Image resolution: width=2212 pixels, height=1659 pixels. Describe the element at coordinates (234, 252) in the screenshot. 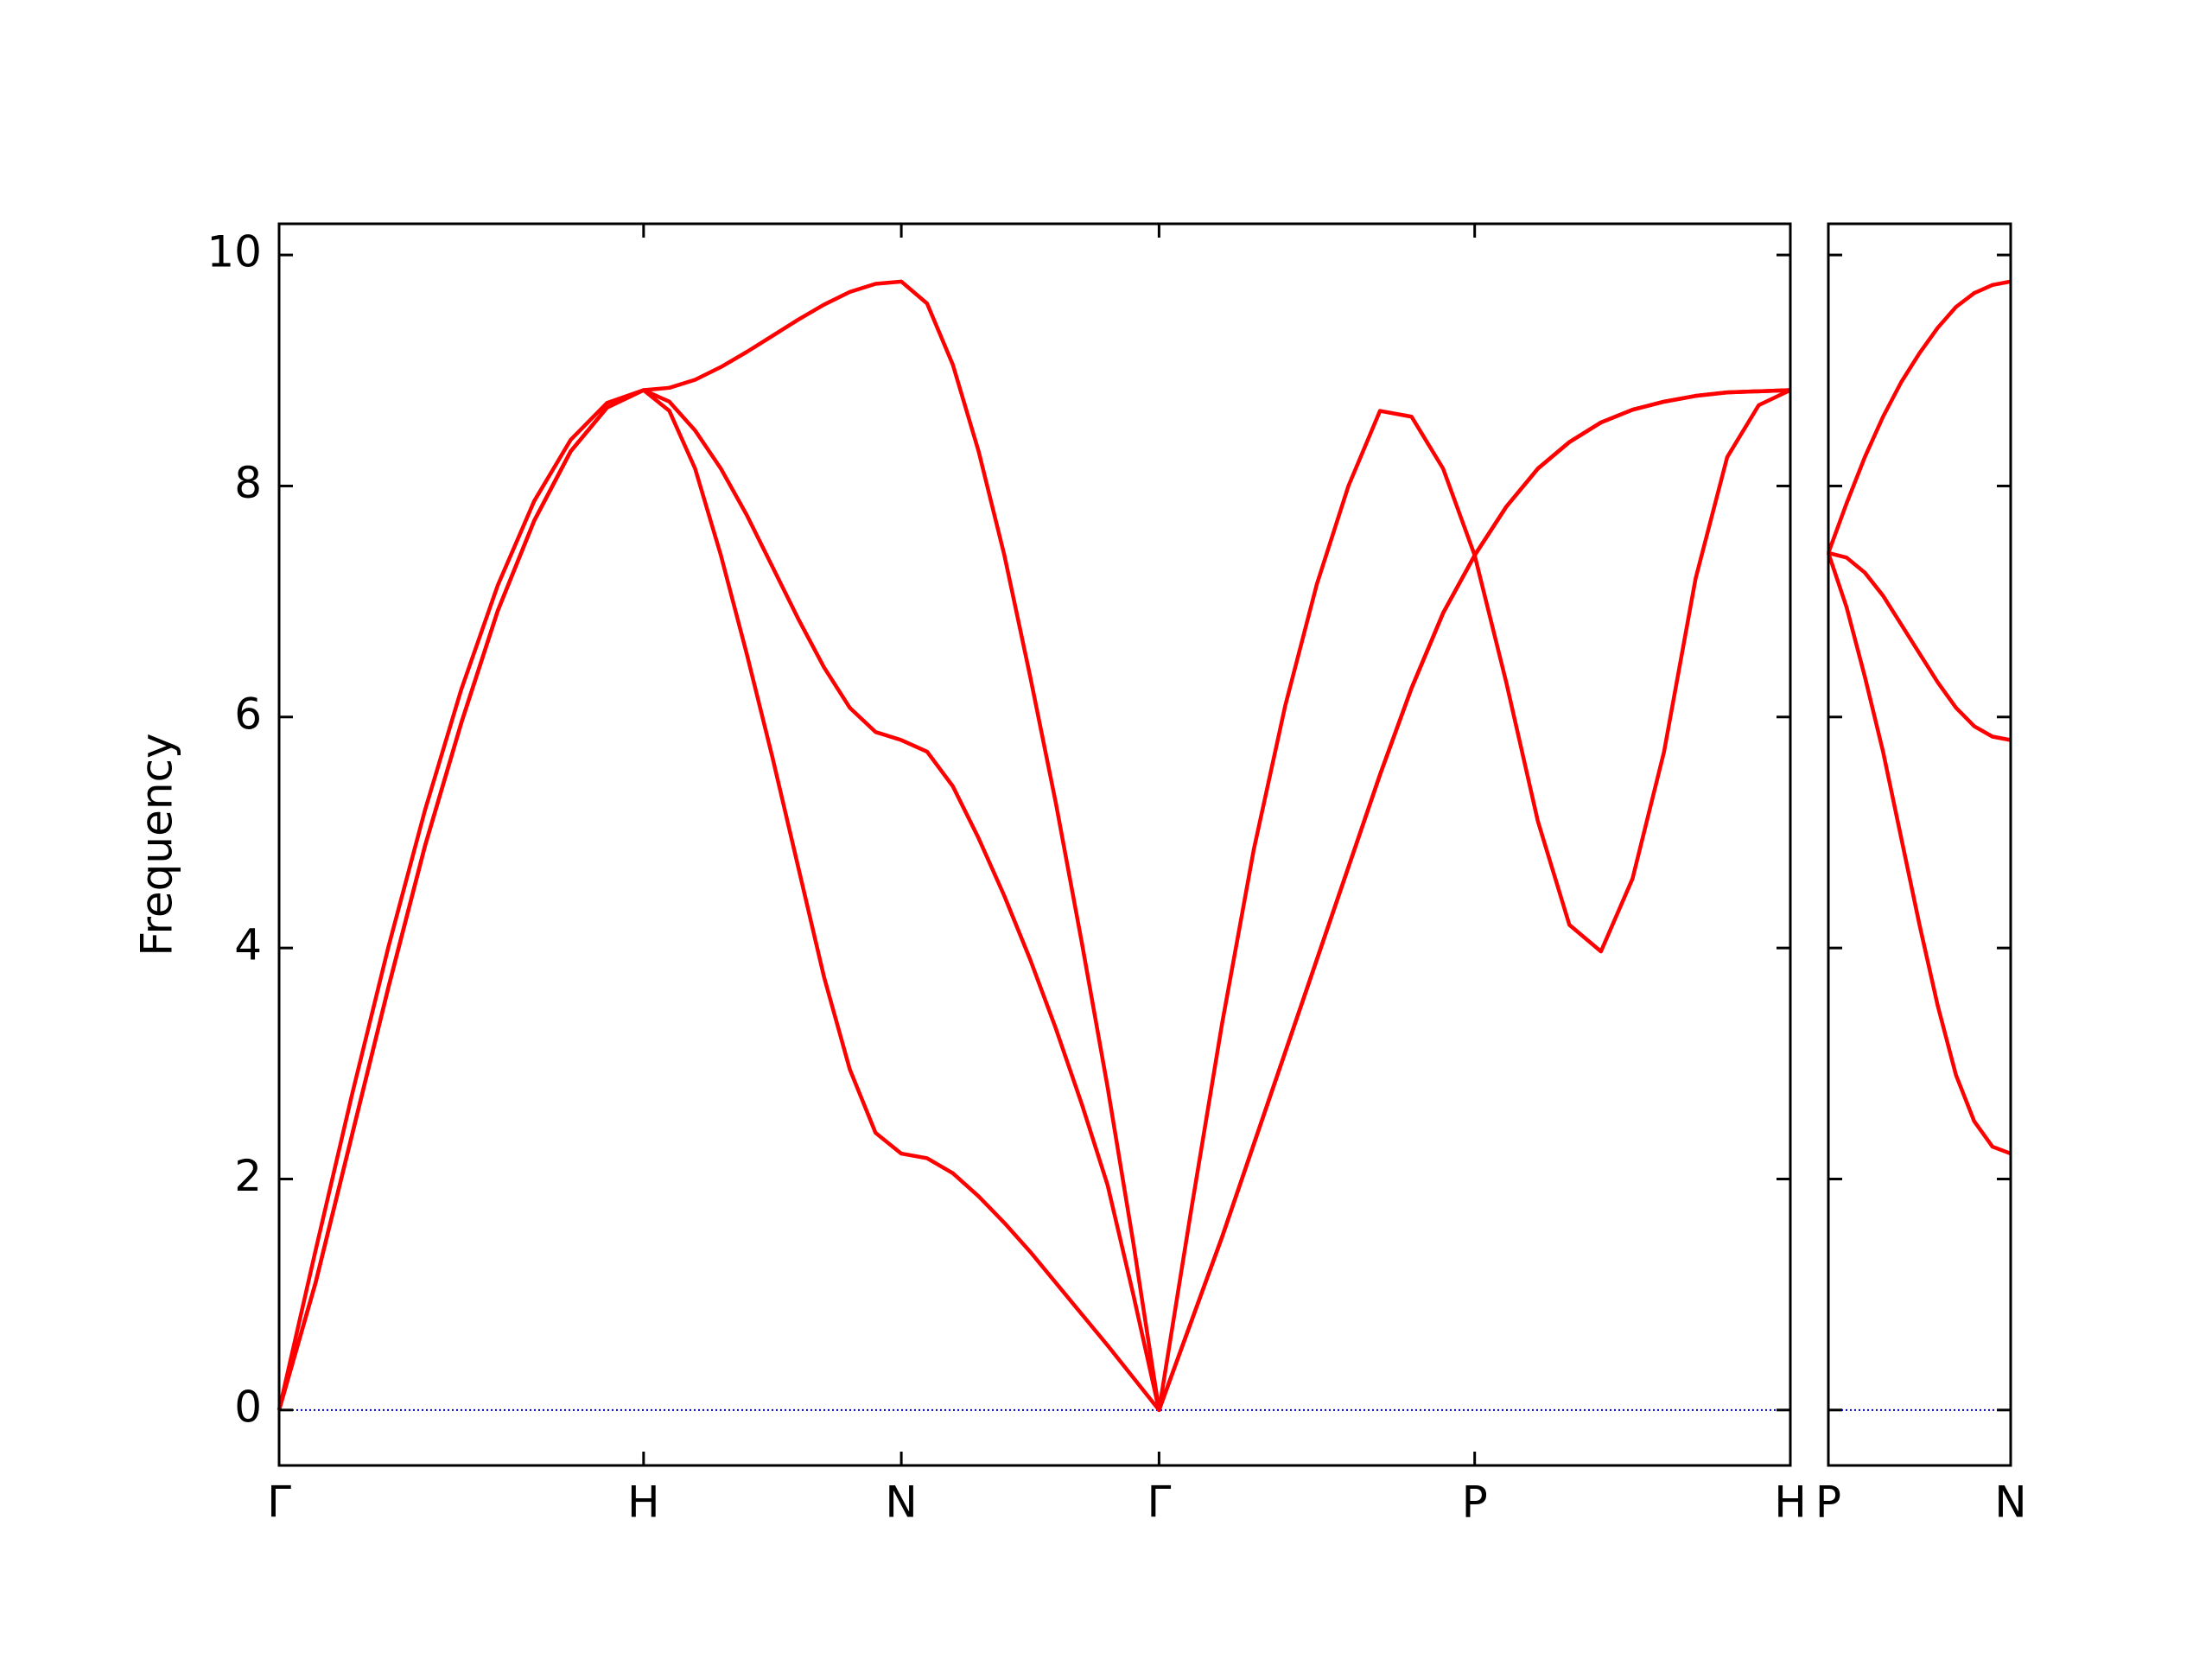

I see `y-tick-label: 10` at that location.